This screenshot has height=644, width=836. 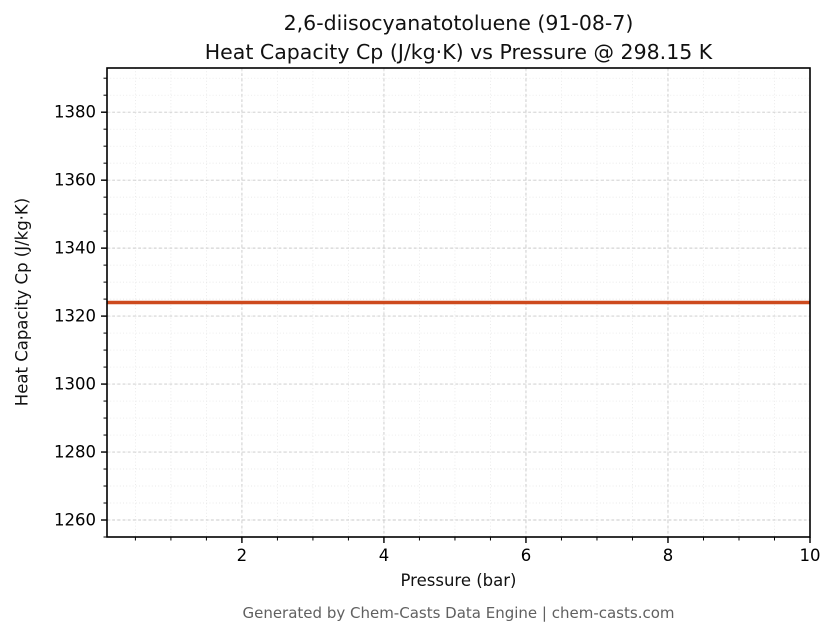 I want to click on y-tick-label: 1360, so click(x=75, y=180).